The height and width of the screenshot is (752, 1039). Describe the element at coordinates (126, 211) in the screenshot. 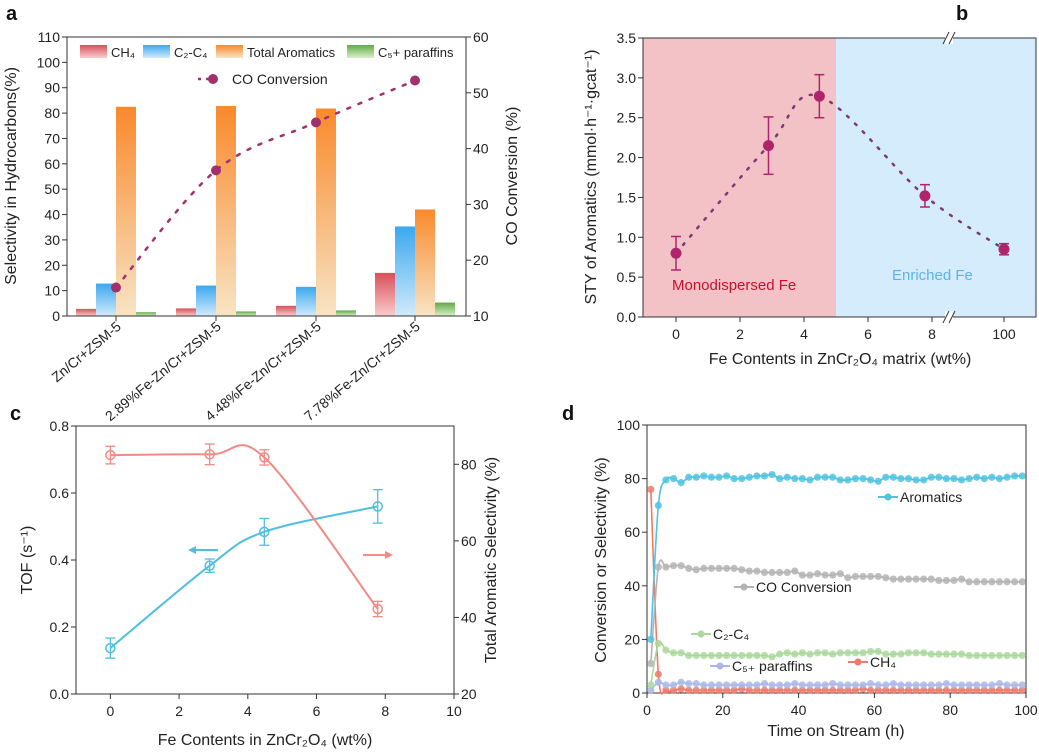

I see `bar-Total Aromatics-0` at that location.